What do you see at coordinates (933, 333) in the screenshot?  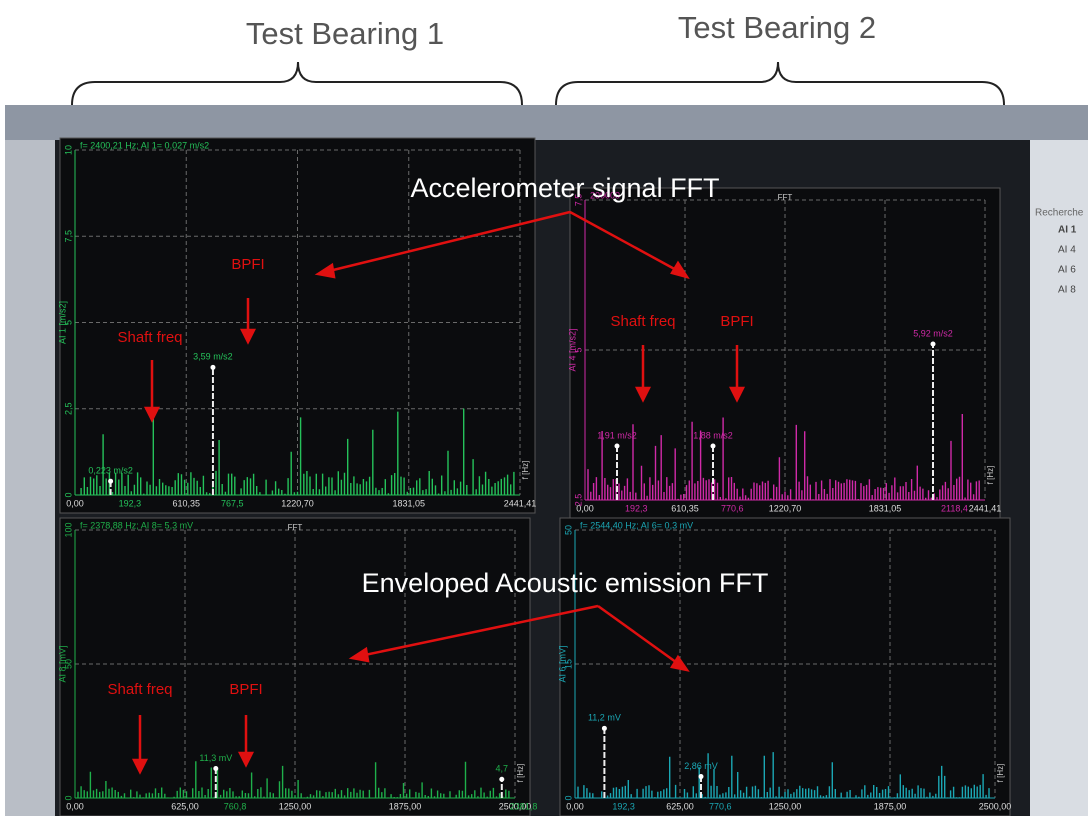 I see `peak-label: 5,92 m/s2` at bounding box center [933, 333].